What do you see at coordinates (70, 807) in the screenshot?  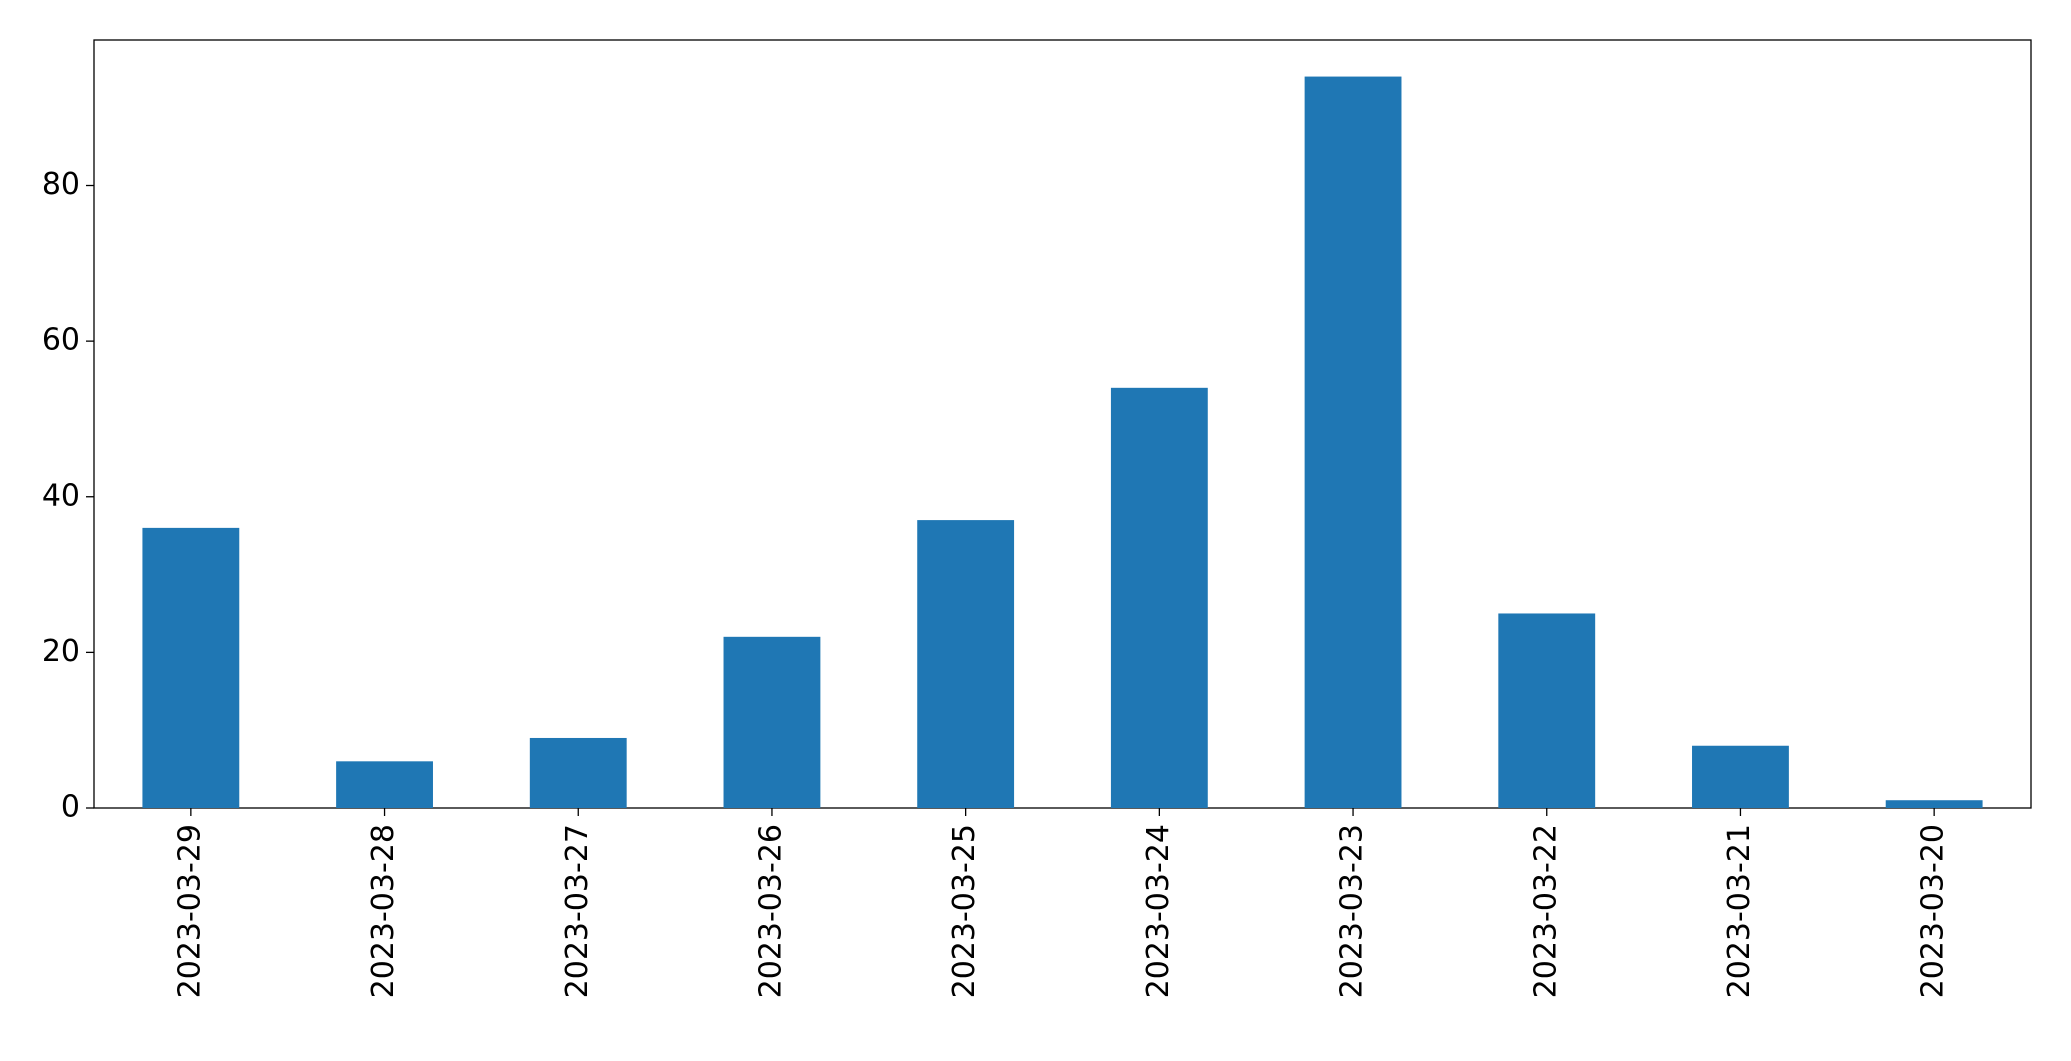 I see `y-tick-label: 0` at bounding box center [70, 807].